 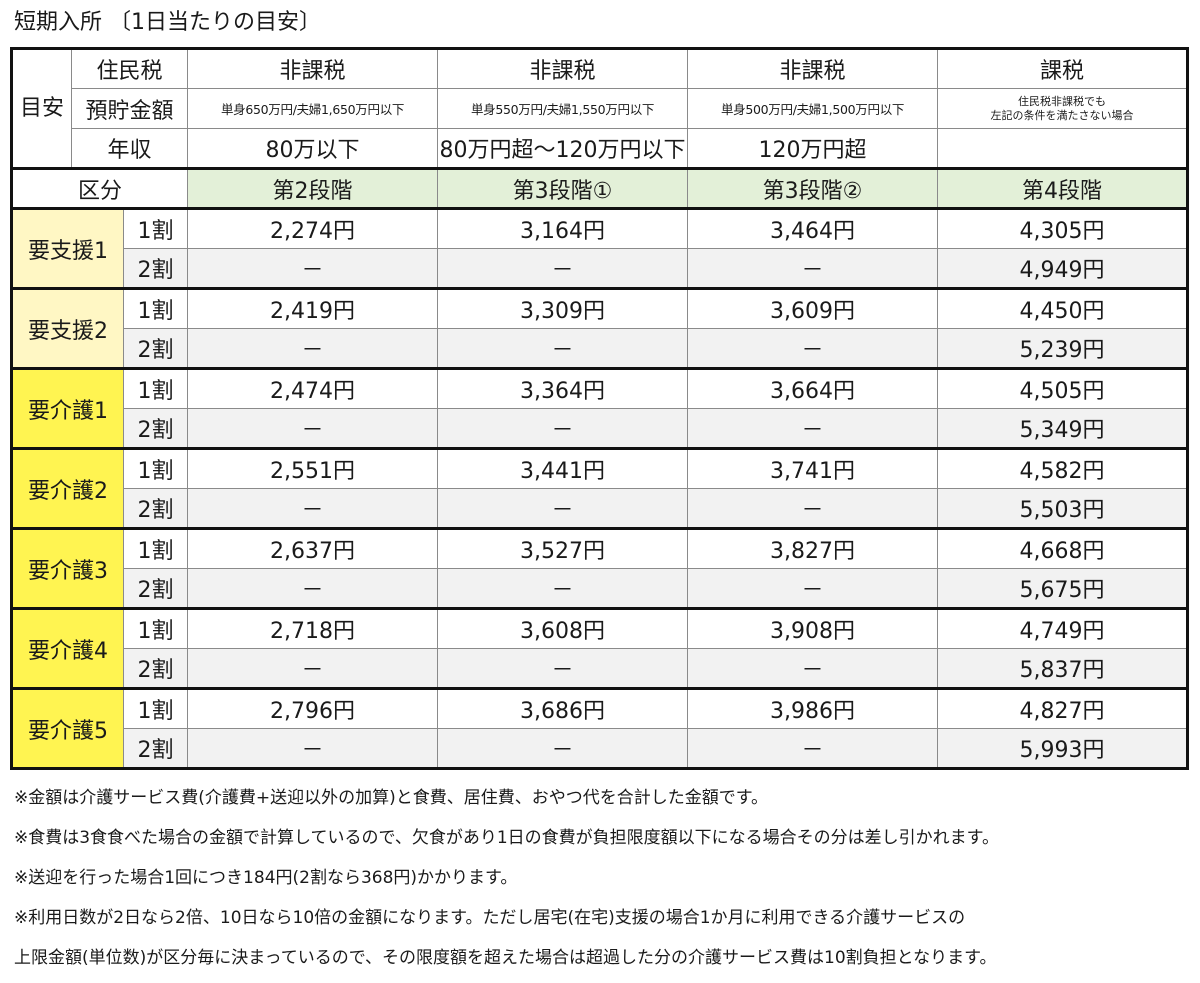 I want to click on care-level: 要介護1, so click(x=67, y=409).